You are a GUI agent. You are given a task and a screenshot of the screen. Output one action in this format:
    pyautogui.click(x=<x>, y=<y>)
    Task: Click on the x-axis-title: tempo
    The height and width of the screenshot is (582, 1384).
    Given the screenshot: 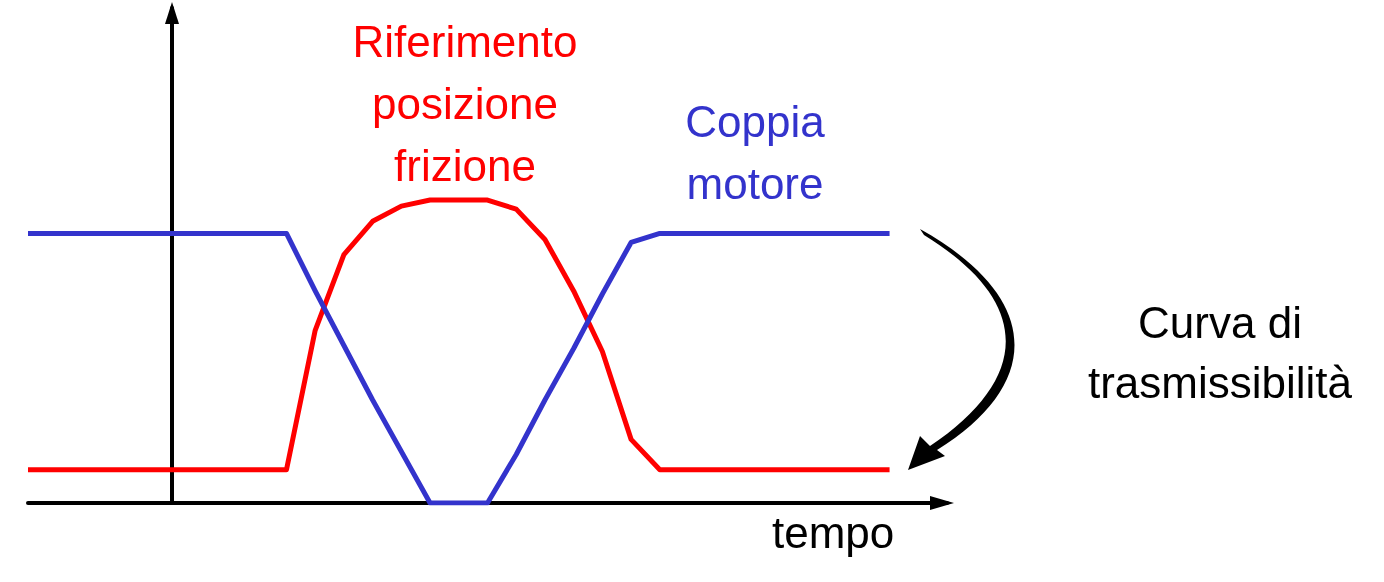 What is the action you would take?
    pyautogui.click(x=833, y=532)
    